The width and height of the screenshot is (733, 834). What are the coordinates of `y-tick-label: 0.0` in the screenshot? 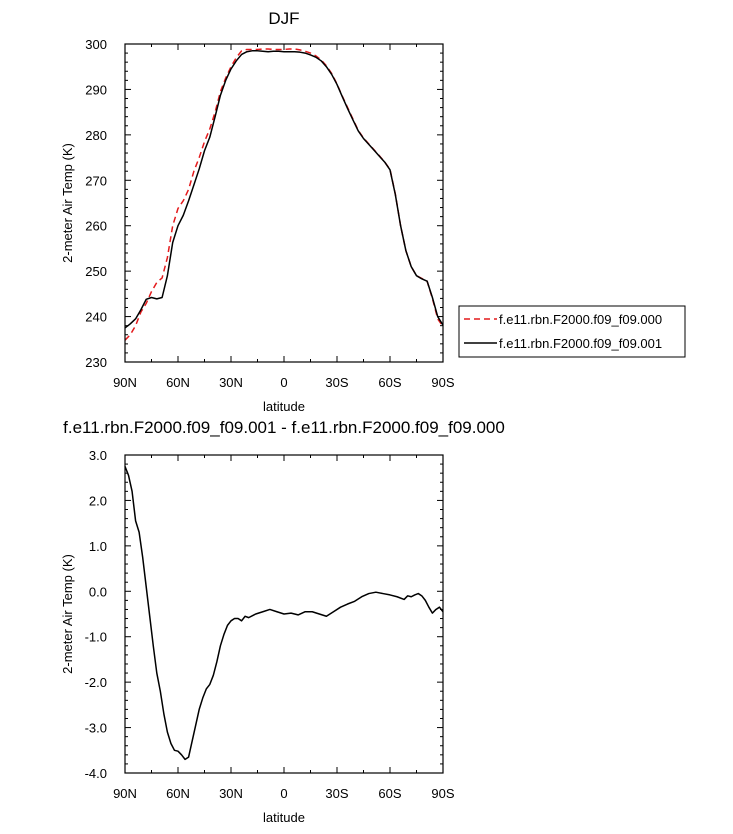 It's located at (98, 591).